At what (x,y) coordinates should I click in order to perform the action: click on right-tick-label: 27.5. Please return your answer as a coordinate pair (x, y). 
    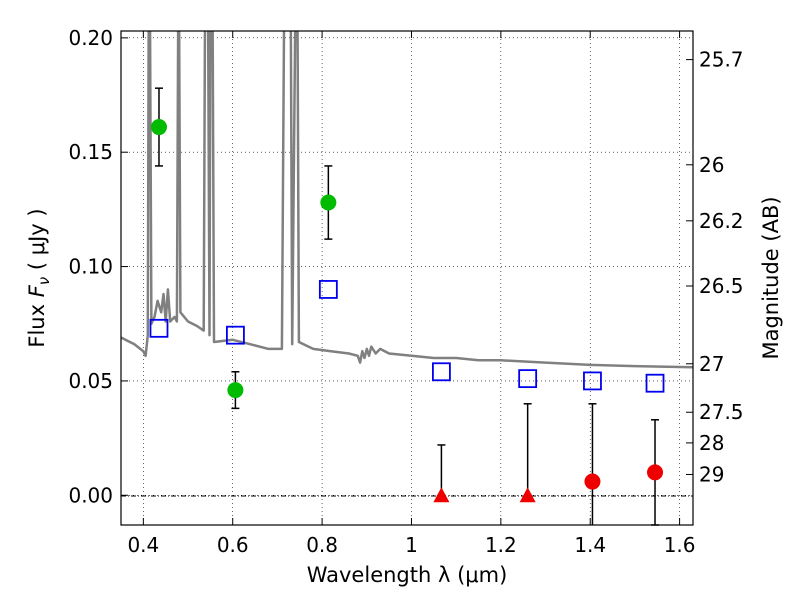
    Looking at the image, I should click on (721, 412).